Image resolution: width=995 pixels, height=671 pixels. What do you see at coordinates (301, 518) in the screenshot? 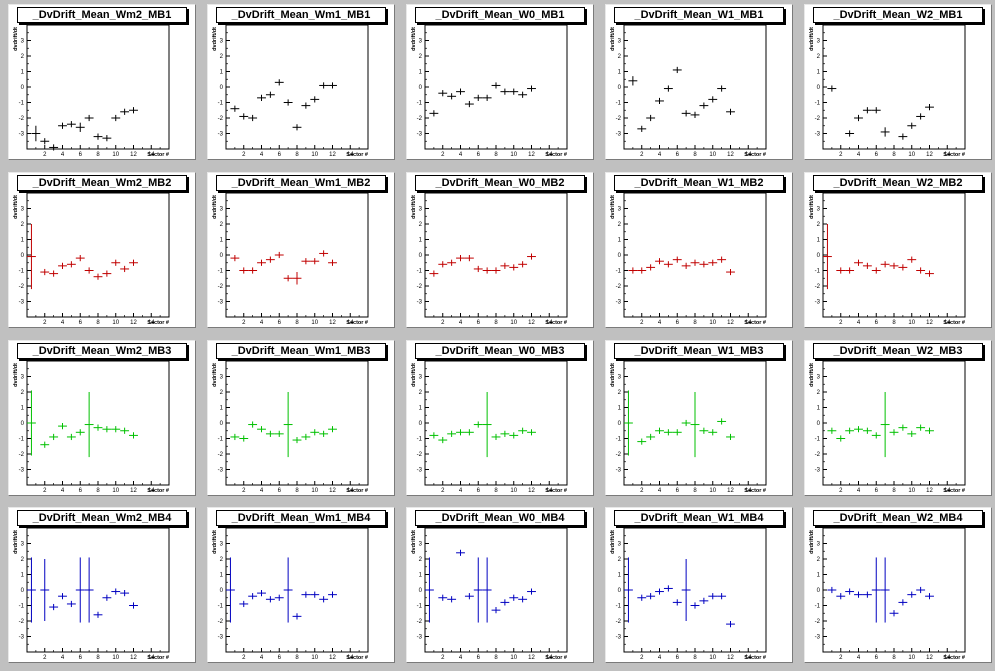
I see `chart-title: _DvDrift_Mean_Wm1_MB4` at bounding box center [301, 518].